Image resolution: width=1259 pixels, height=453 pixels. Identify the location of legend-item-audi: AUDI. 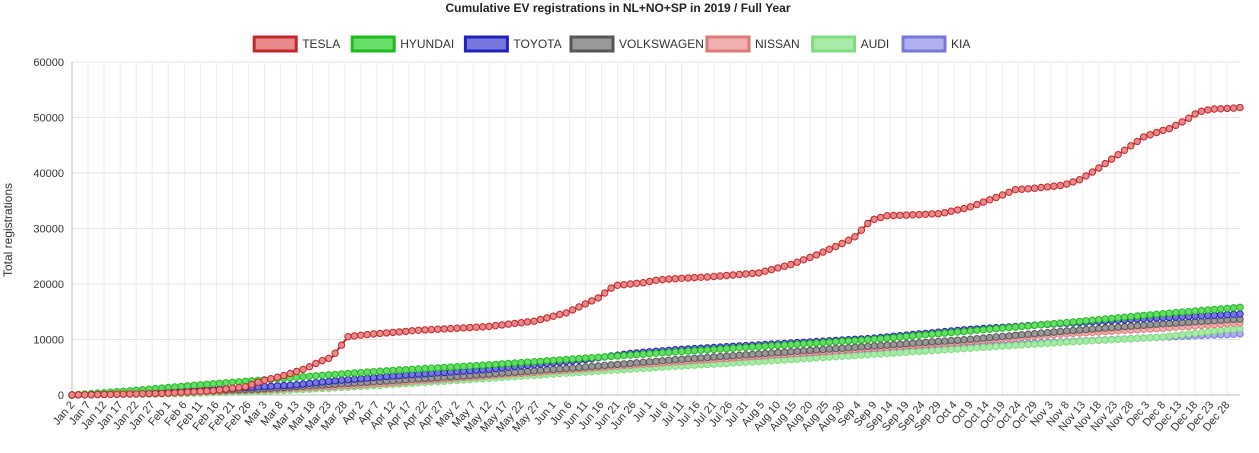
(850, 44).